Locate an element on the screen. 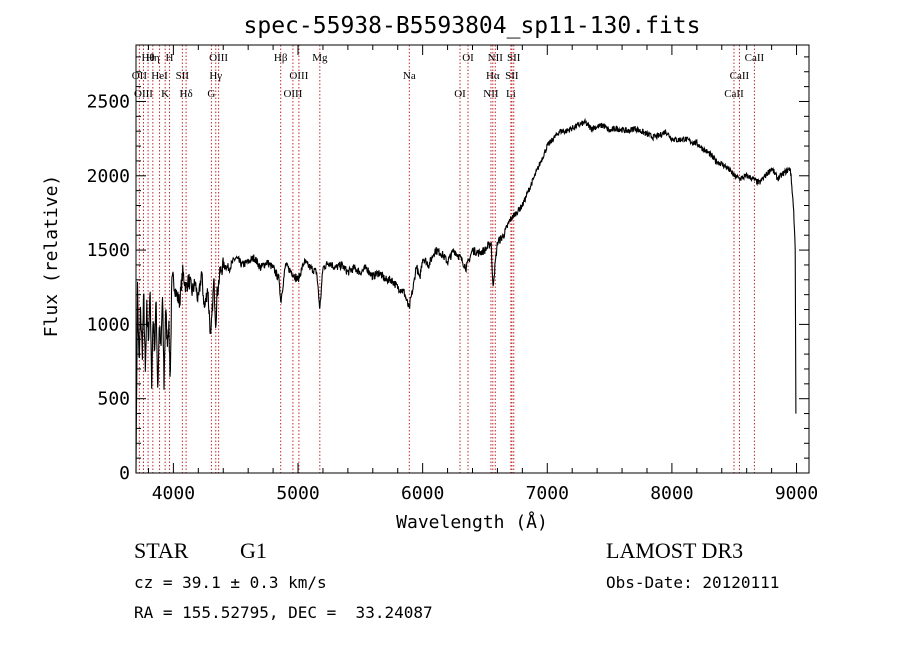 This screenshot has height=649, width=900. spectral-line-label: Hα is located at coordinates (493, 76).